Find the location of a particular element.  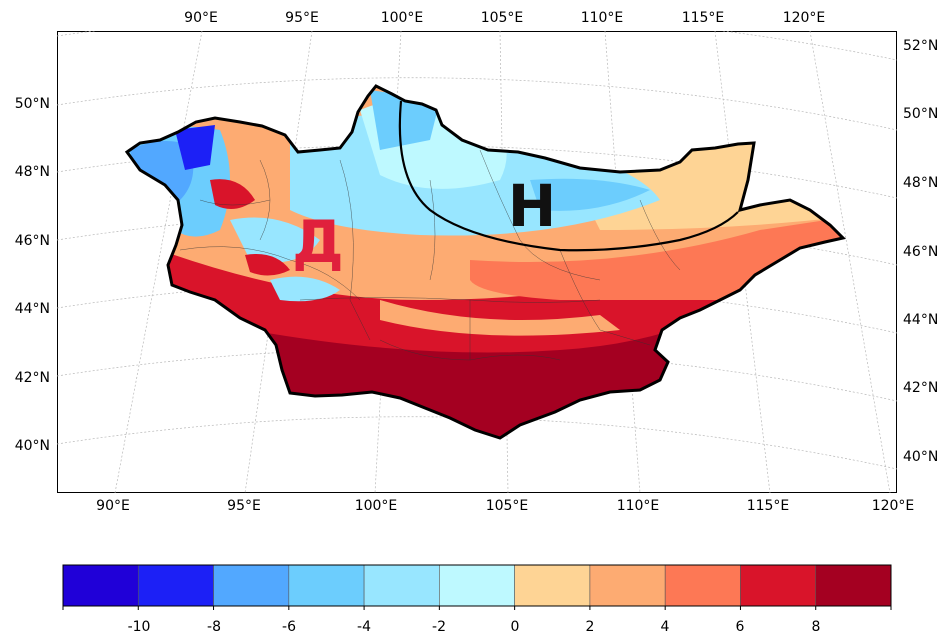

lat-label: 52°N is located at coordinates (920, 46).